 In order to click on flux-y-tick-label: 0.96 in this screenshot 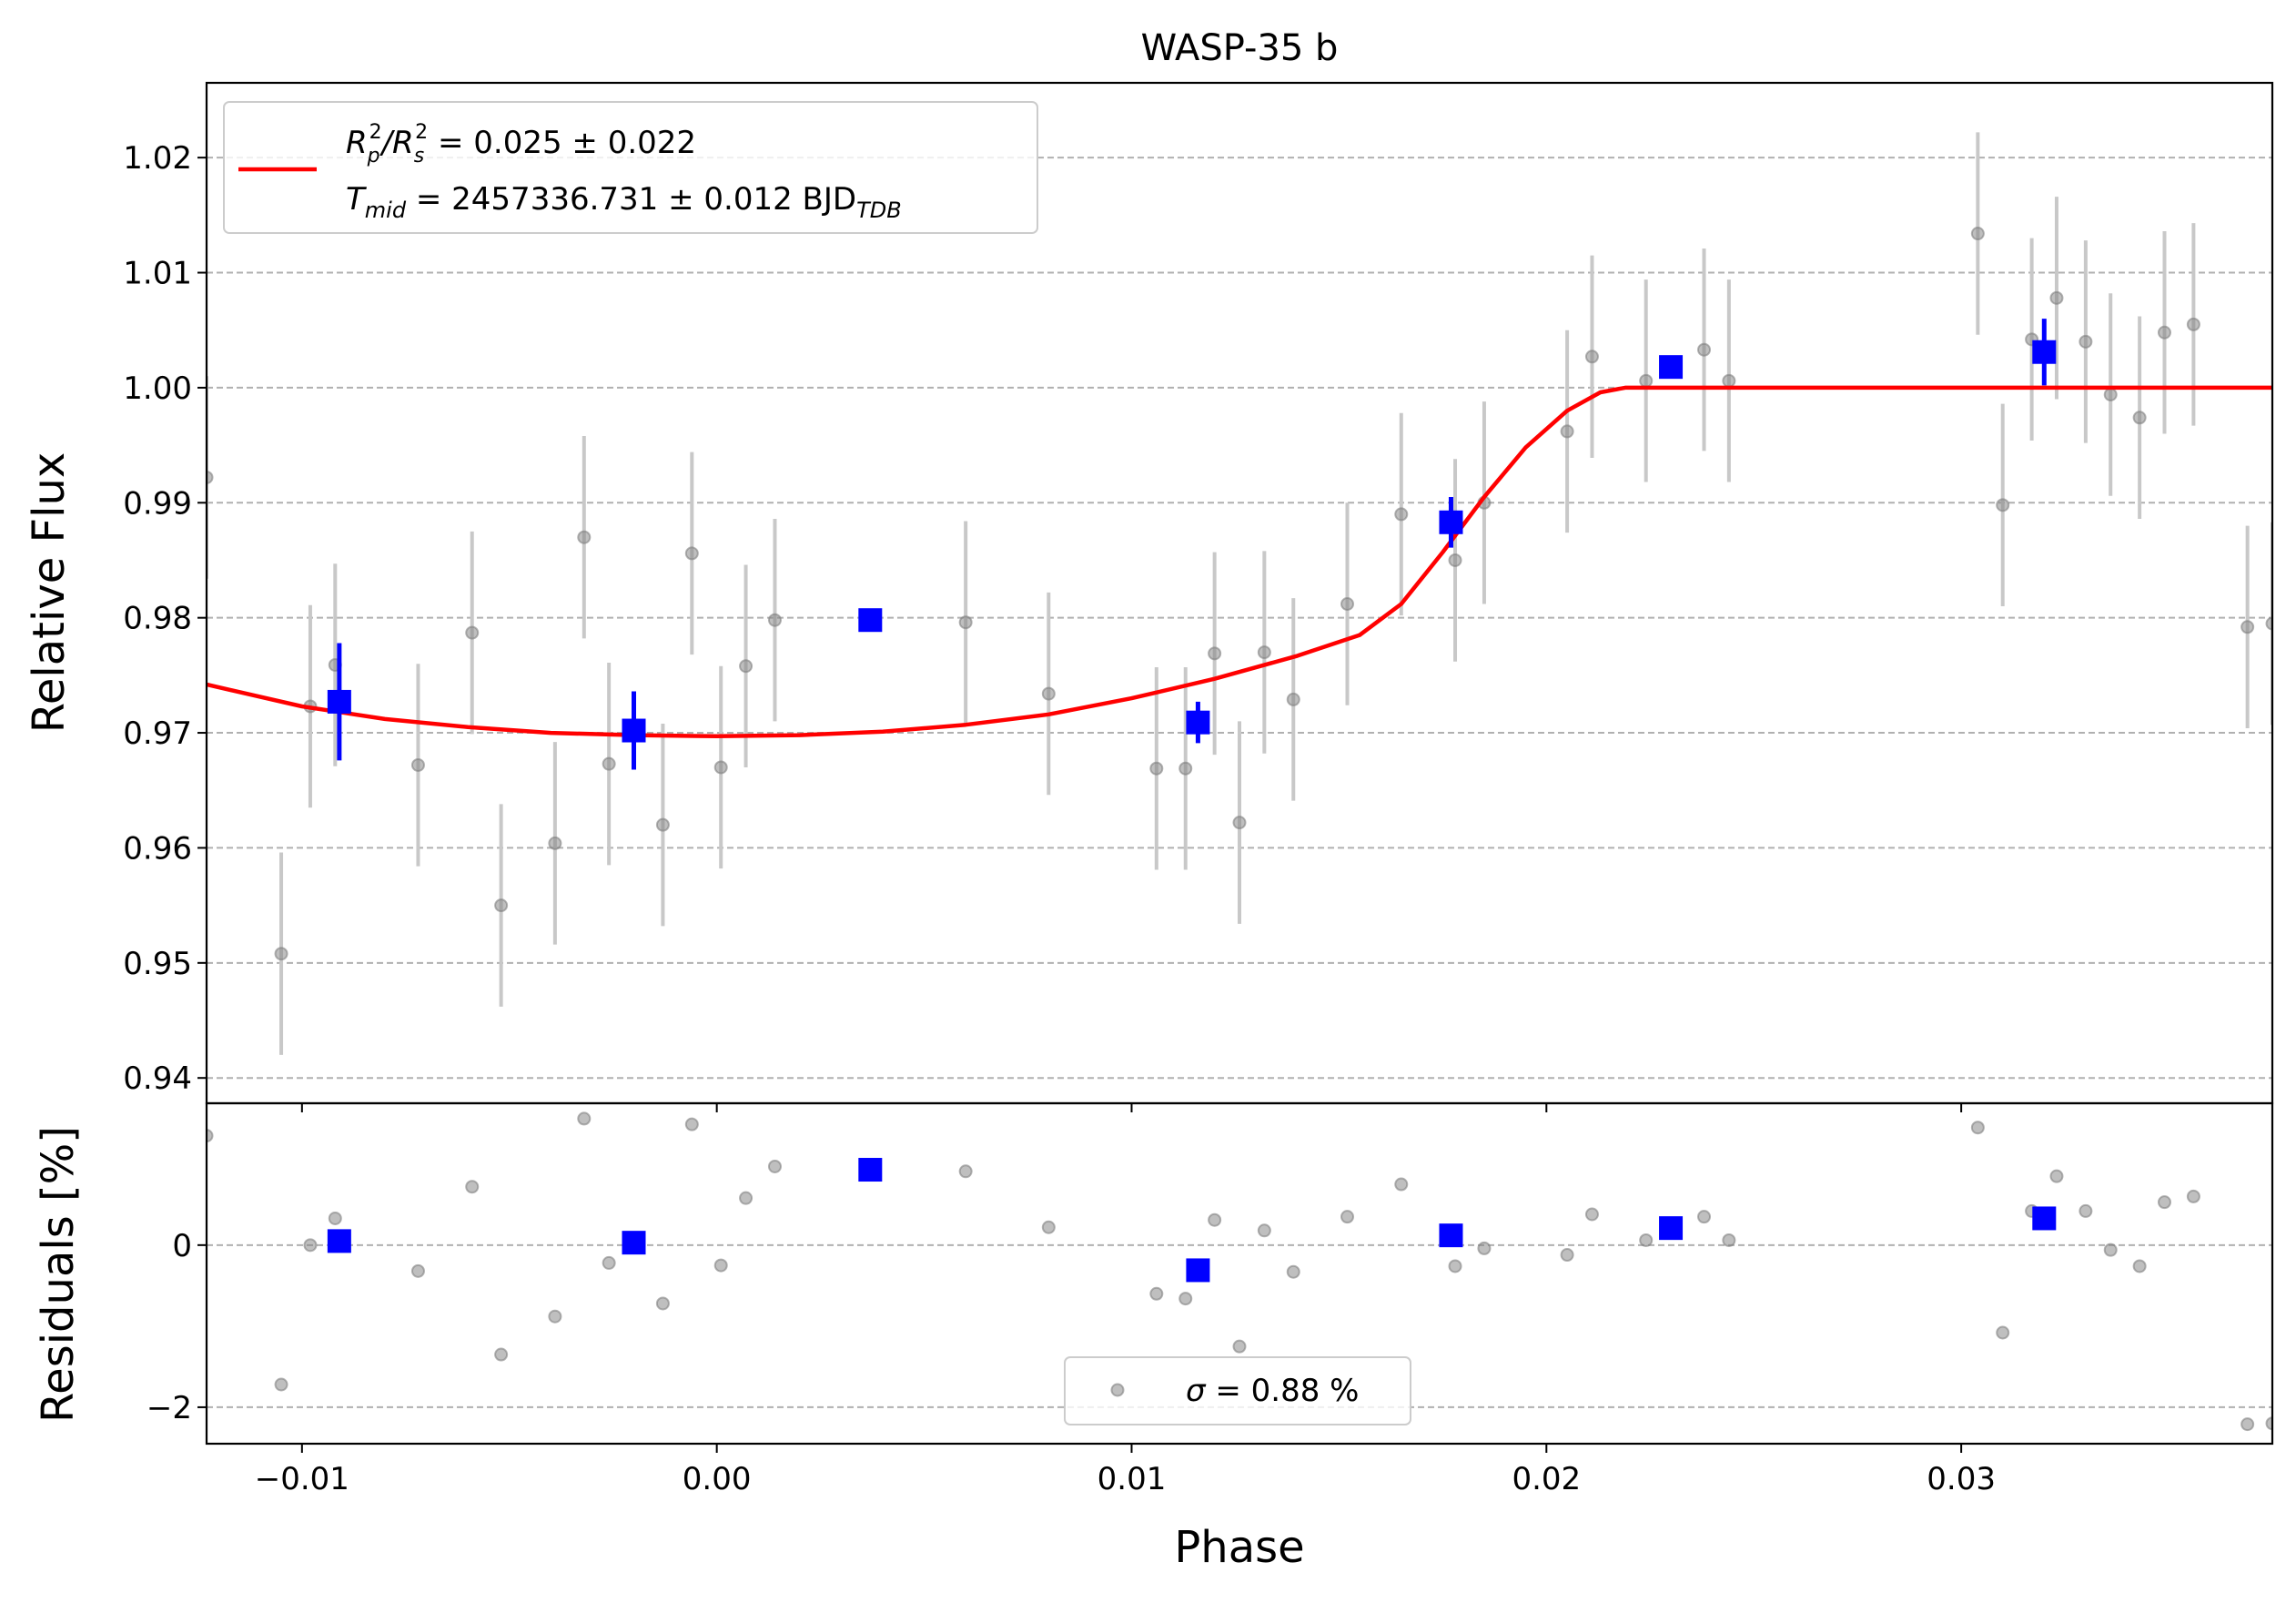, I will do `click(158, 848)`.